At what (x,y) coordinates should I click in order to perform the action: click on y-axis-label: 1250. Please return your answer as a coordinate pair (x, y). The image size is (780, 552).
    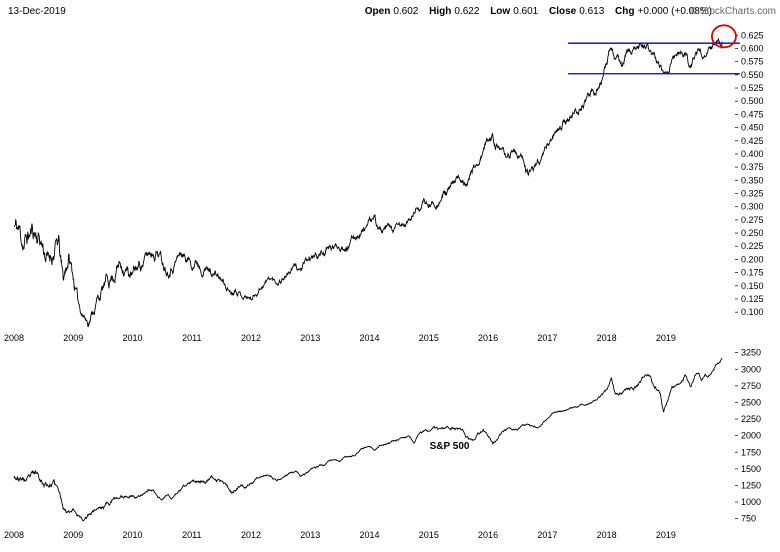
    Looking at the image, I should click on (751, 485).